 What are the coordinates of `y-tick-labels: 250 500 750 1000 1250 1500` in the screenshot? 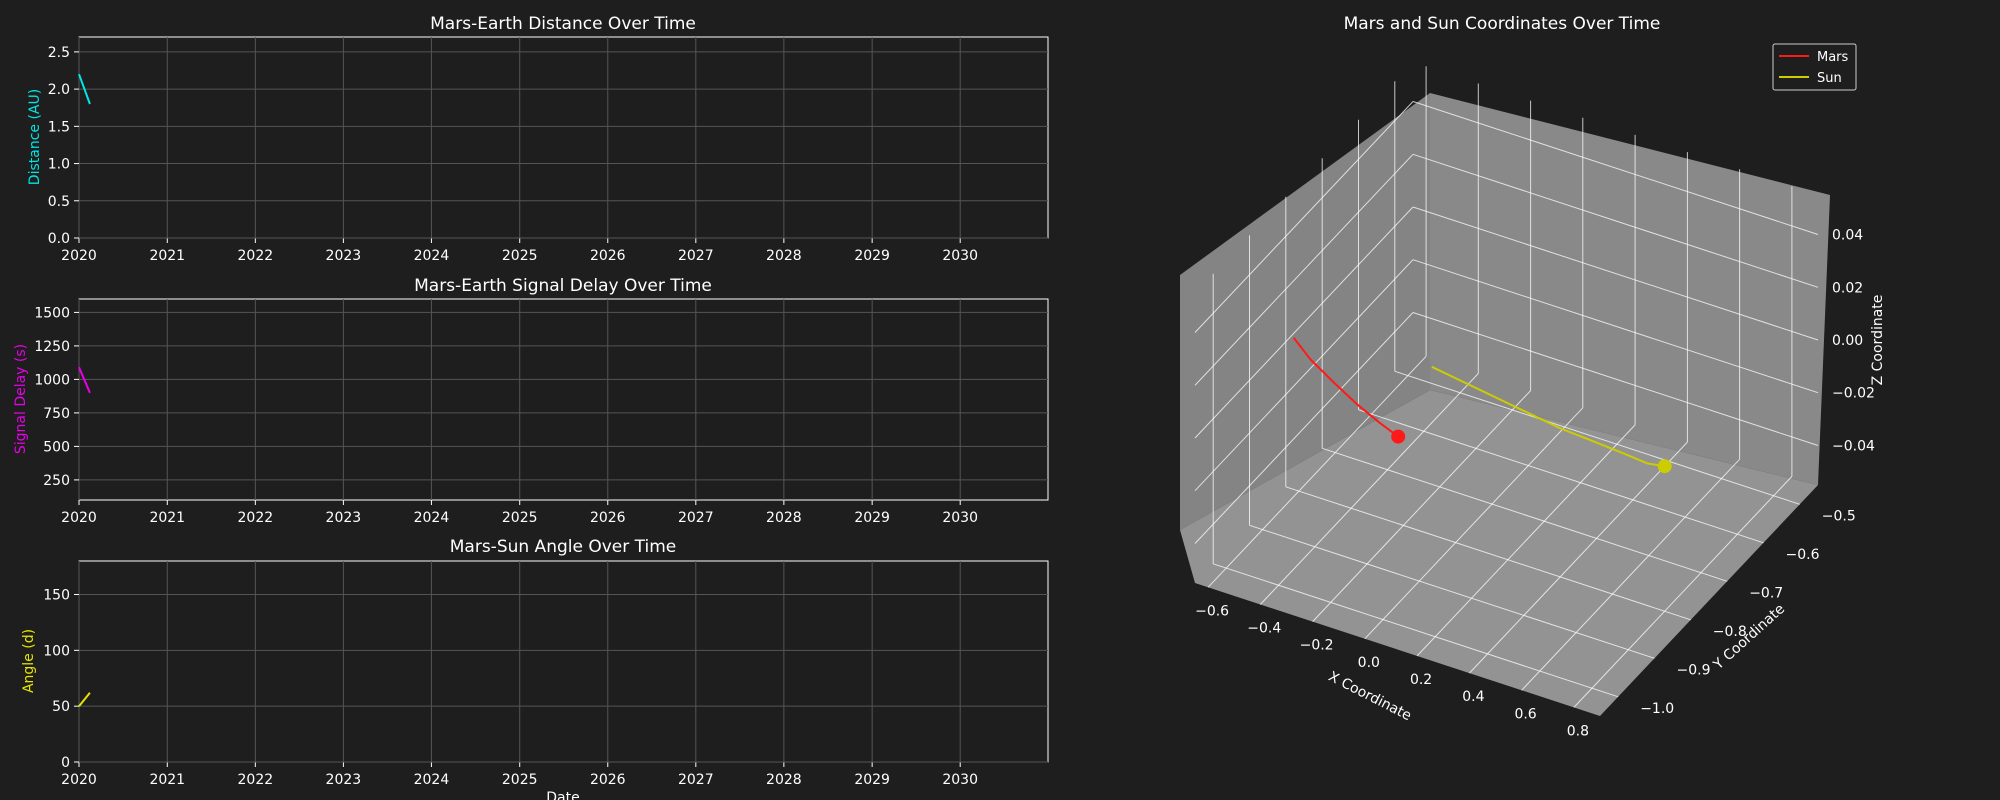 It's located at (52, 397).